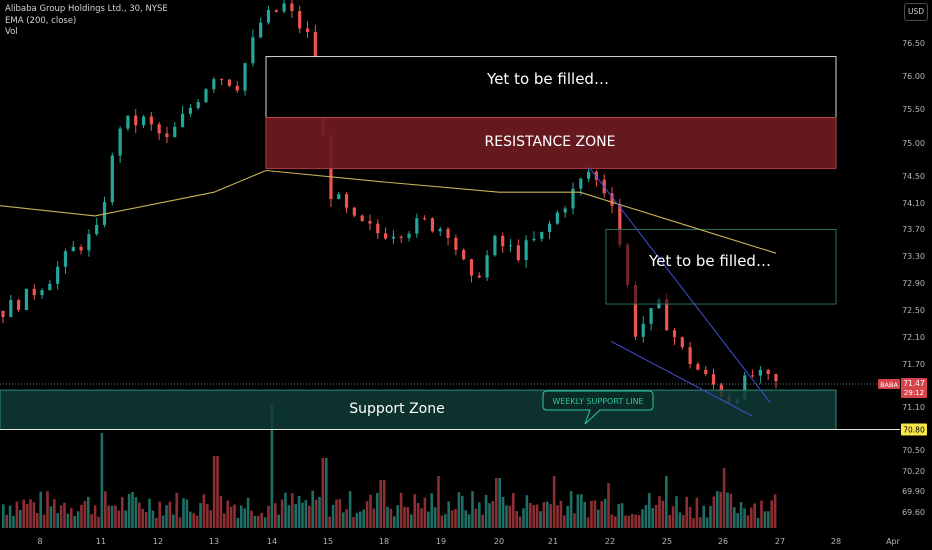 The width and height of the screenshot is (932, 550). I want to click on support-tag-bg, so click(914, 429).